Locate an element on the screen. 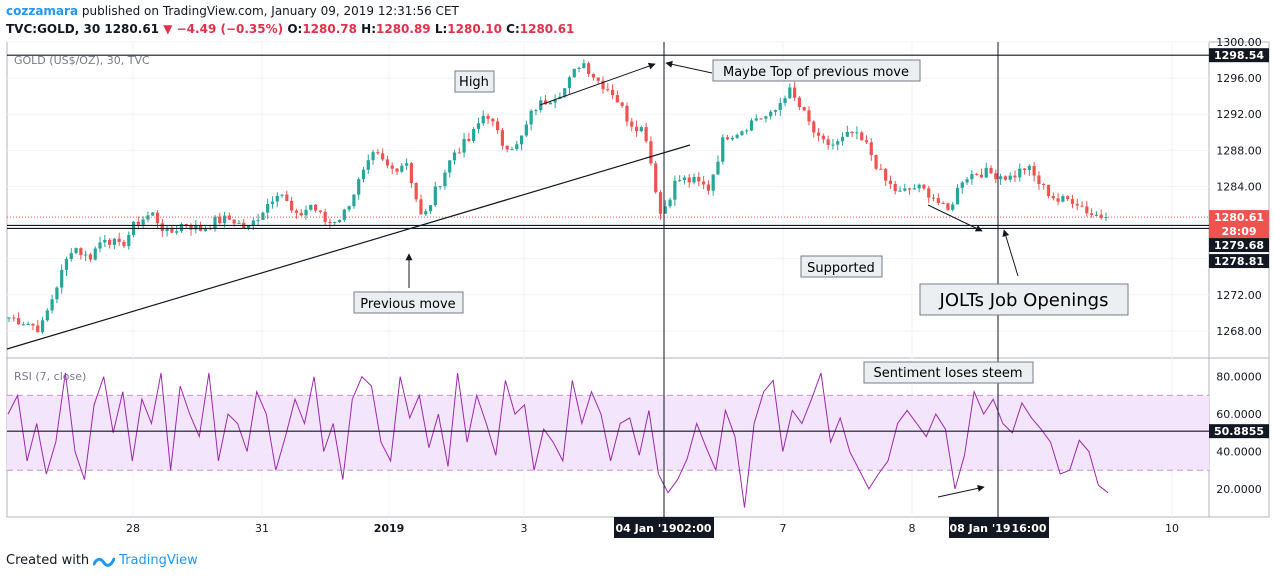 The height and width of the screenshot is (579, 1274). open-label: O: is located at coordinates (295, 29).